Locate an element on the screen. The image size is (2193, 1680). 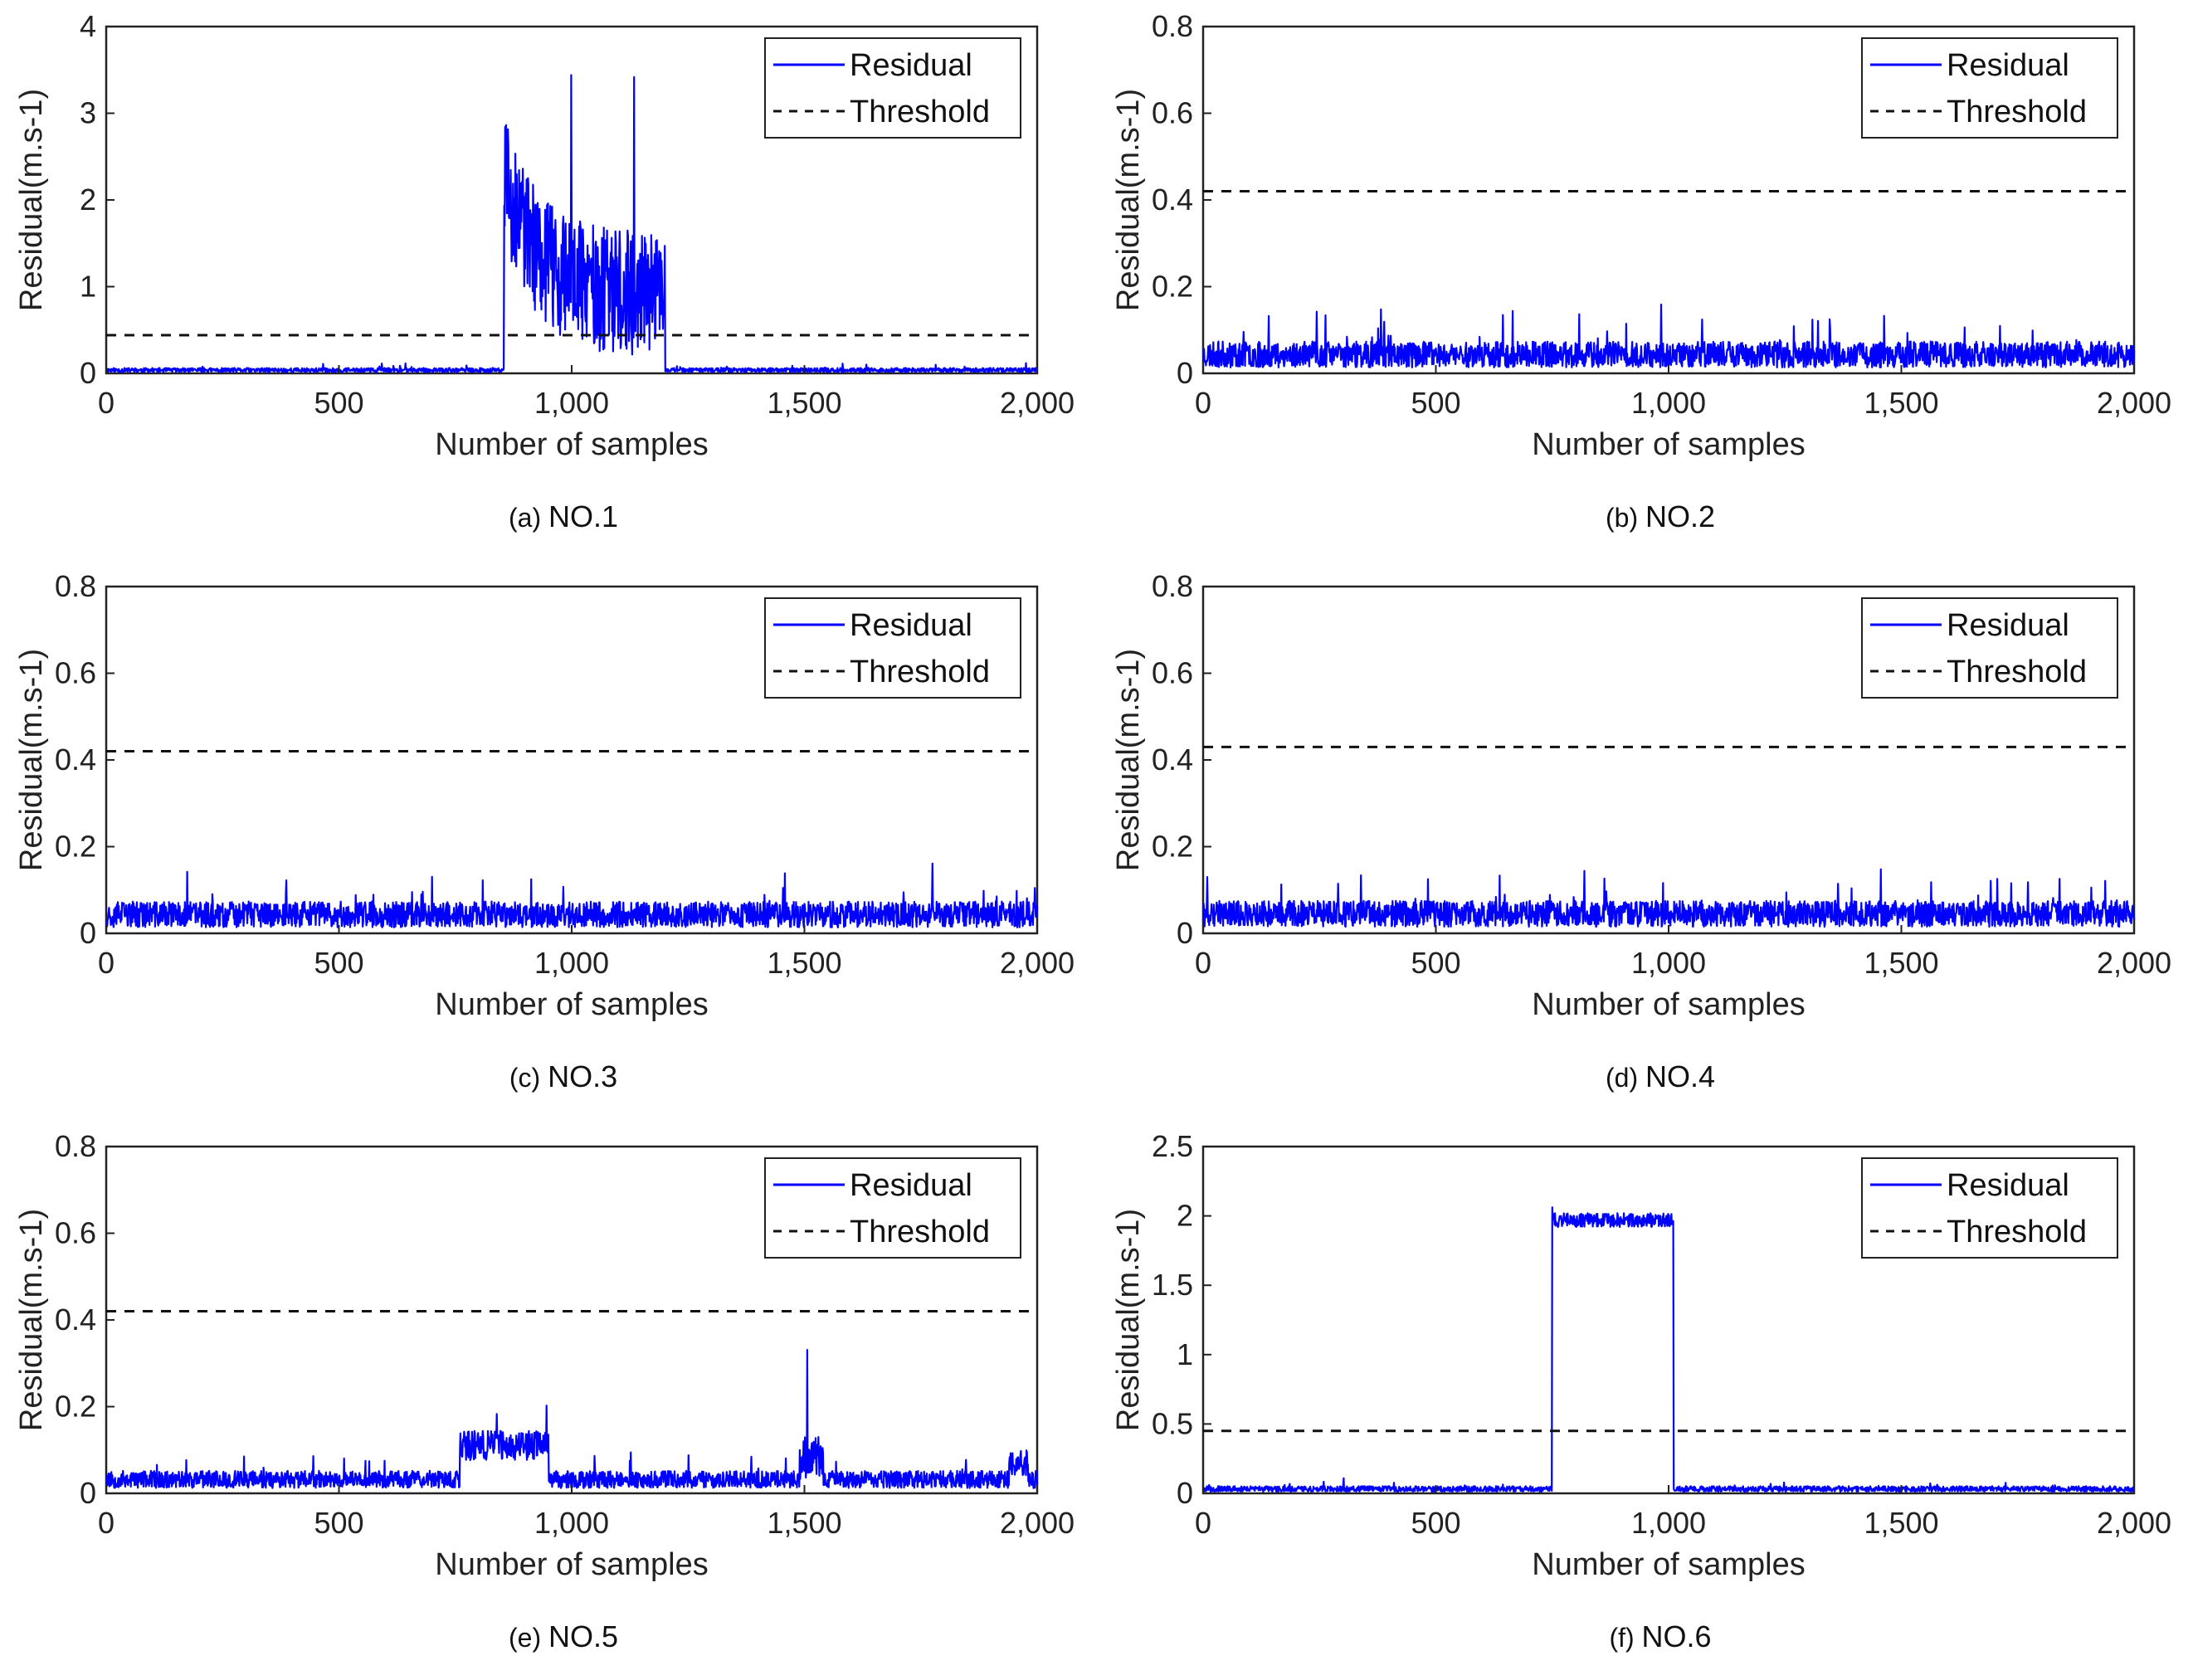
caption-letter: (f) is located at coordinates (1625, 1638).